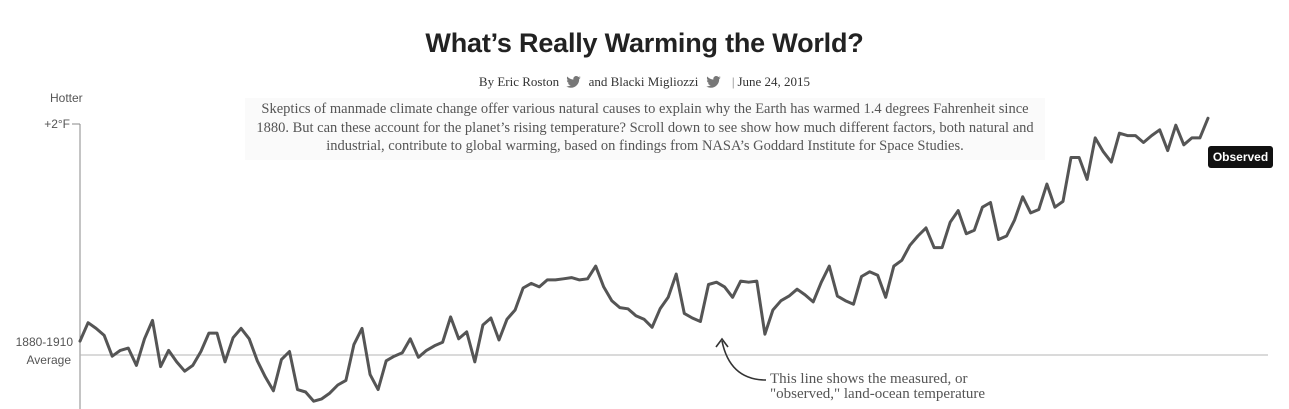 The image size is (1289, 409). I want to click on page-title: What’s Really Warming the World?, so click(644, 43).